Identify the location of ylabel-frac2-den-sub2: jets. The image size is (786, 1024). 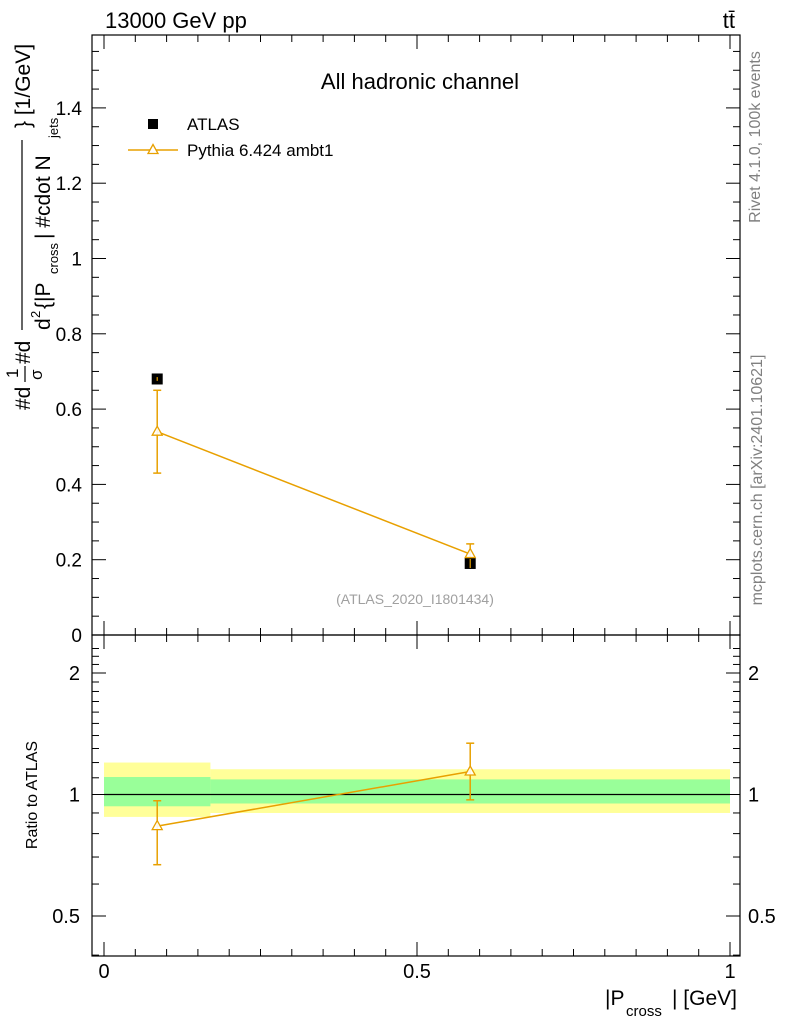
(53, 128).